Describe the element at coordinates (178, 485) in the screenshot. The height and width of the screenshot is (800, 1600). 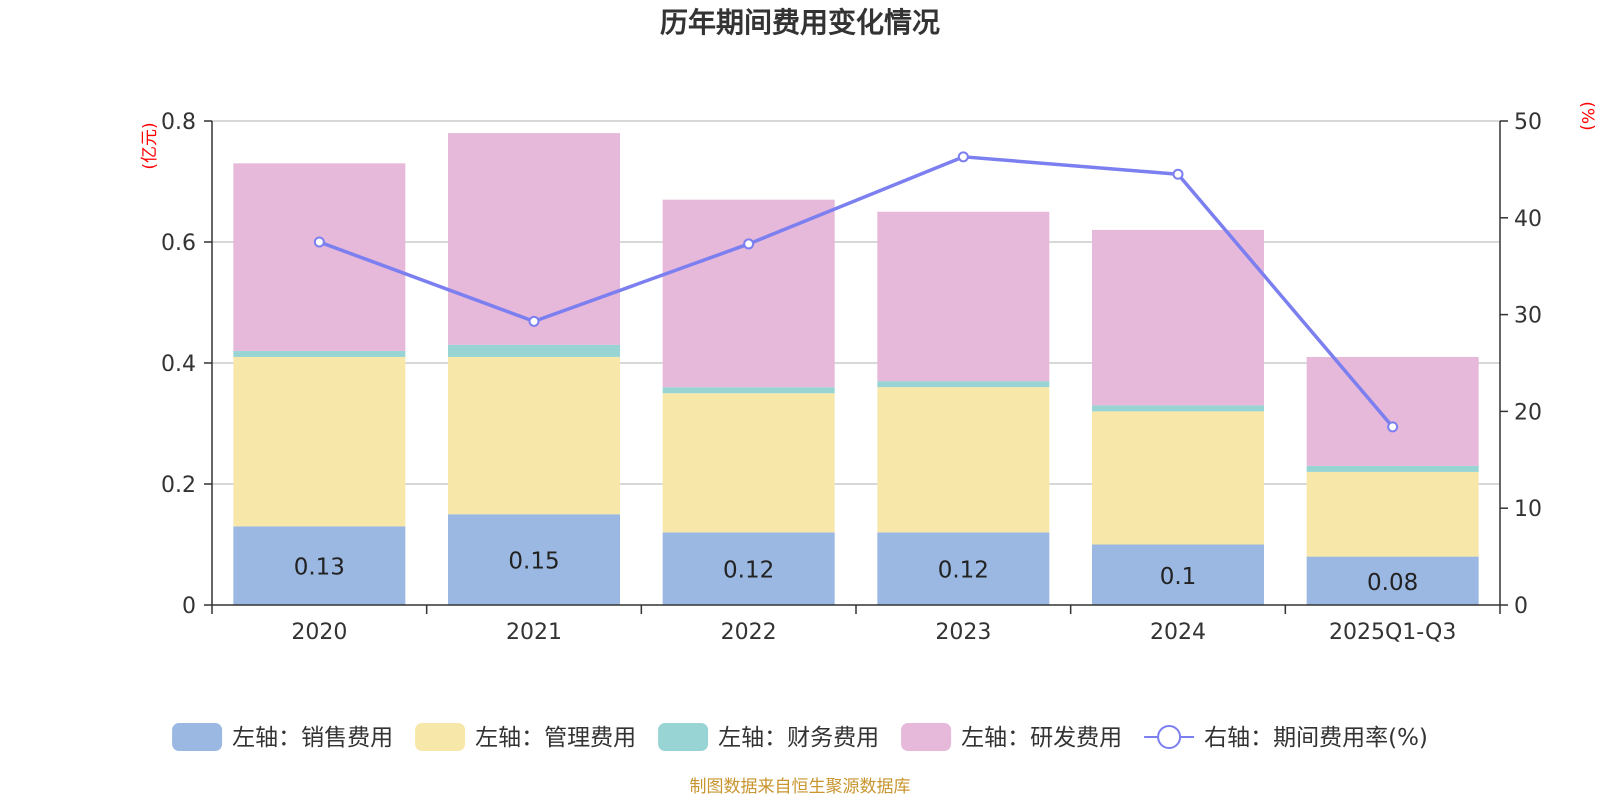
I see `left-tick-label: 0.2` at that location.